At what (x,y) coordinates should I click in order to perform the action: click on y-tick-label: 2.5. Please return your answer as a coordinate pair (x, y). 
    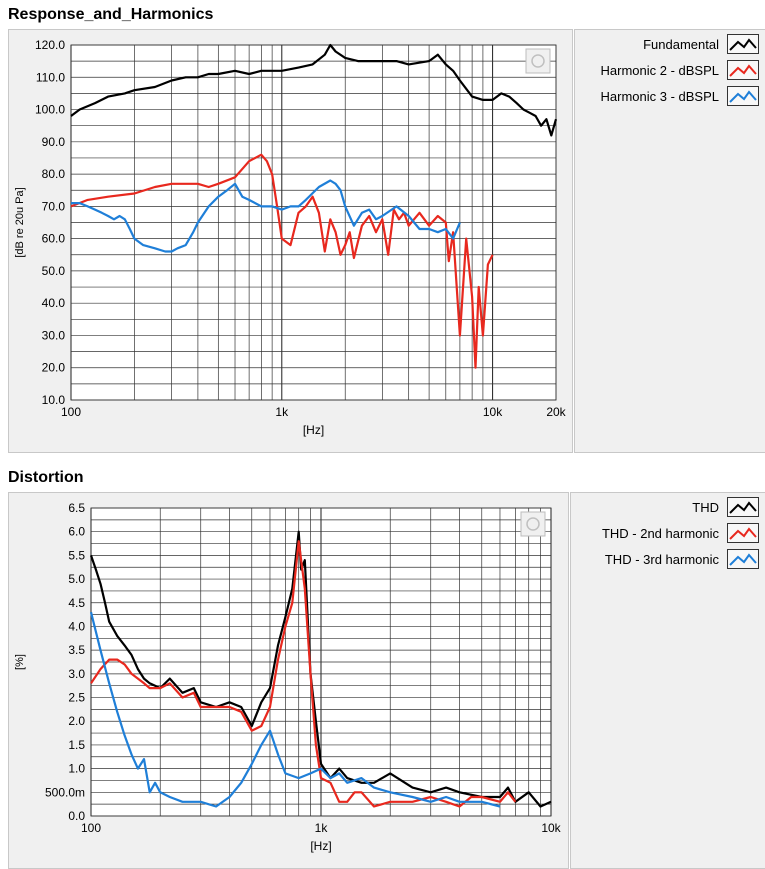
    Looking at the image, I should click on (76, 698).